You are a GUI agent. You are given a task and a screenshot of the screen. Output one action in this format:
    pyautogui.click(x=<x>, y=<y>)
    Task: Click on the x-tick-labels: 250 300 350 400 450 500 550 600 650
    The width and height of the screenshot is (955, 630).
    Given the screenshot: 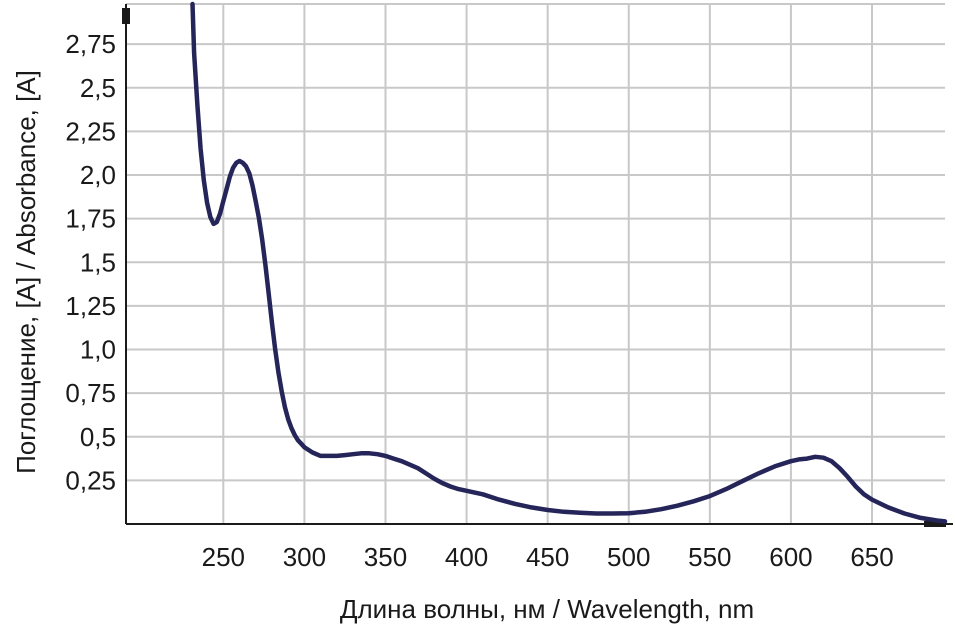 What is the action you would take?
    pyautogui.click(x=548, y=557)
    